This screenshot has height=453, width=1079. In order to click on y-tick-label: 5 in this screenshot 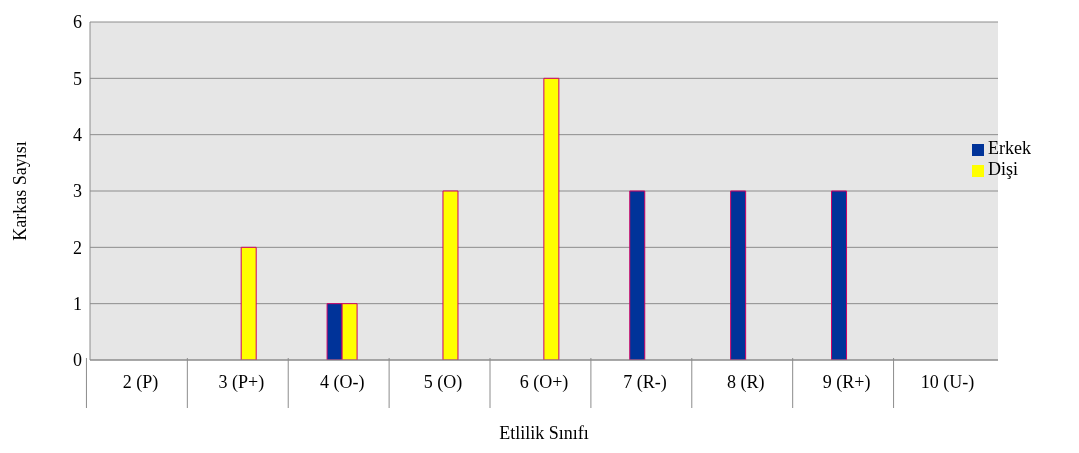, I will do `click(77, 78)`.